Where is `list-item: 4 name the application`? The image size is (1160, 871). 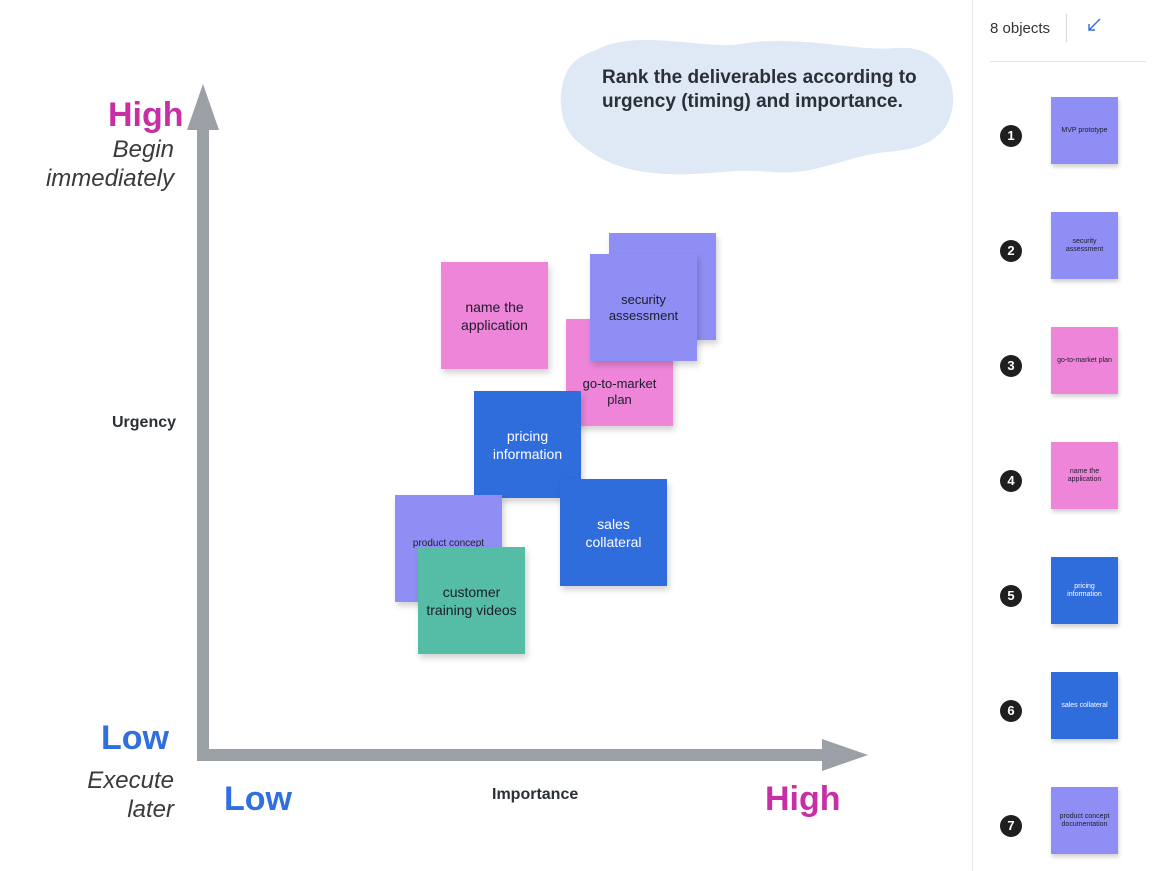
list-item: 4 name the application is located at coordinates (1070, 478).